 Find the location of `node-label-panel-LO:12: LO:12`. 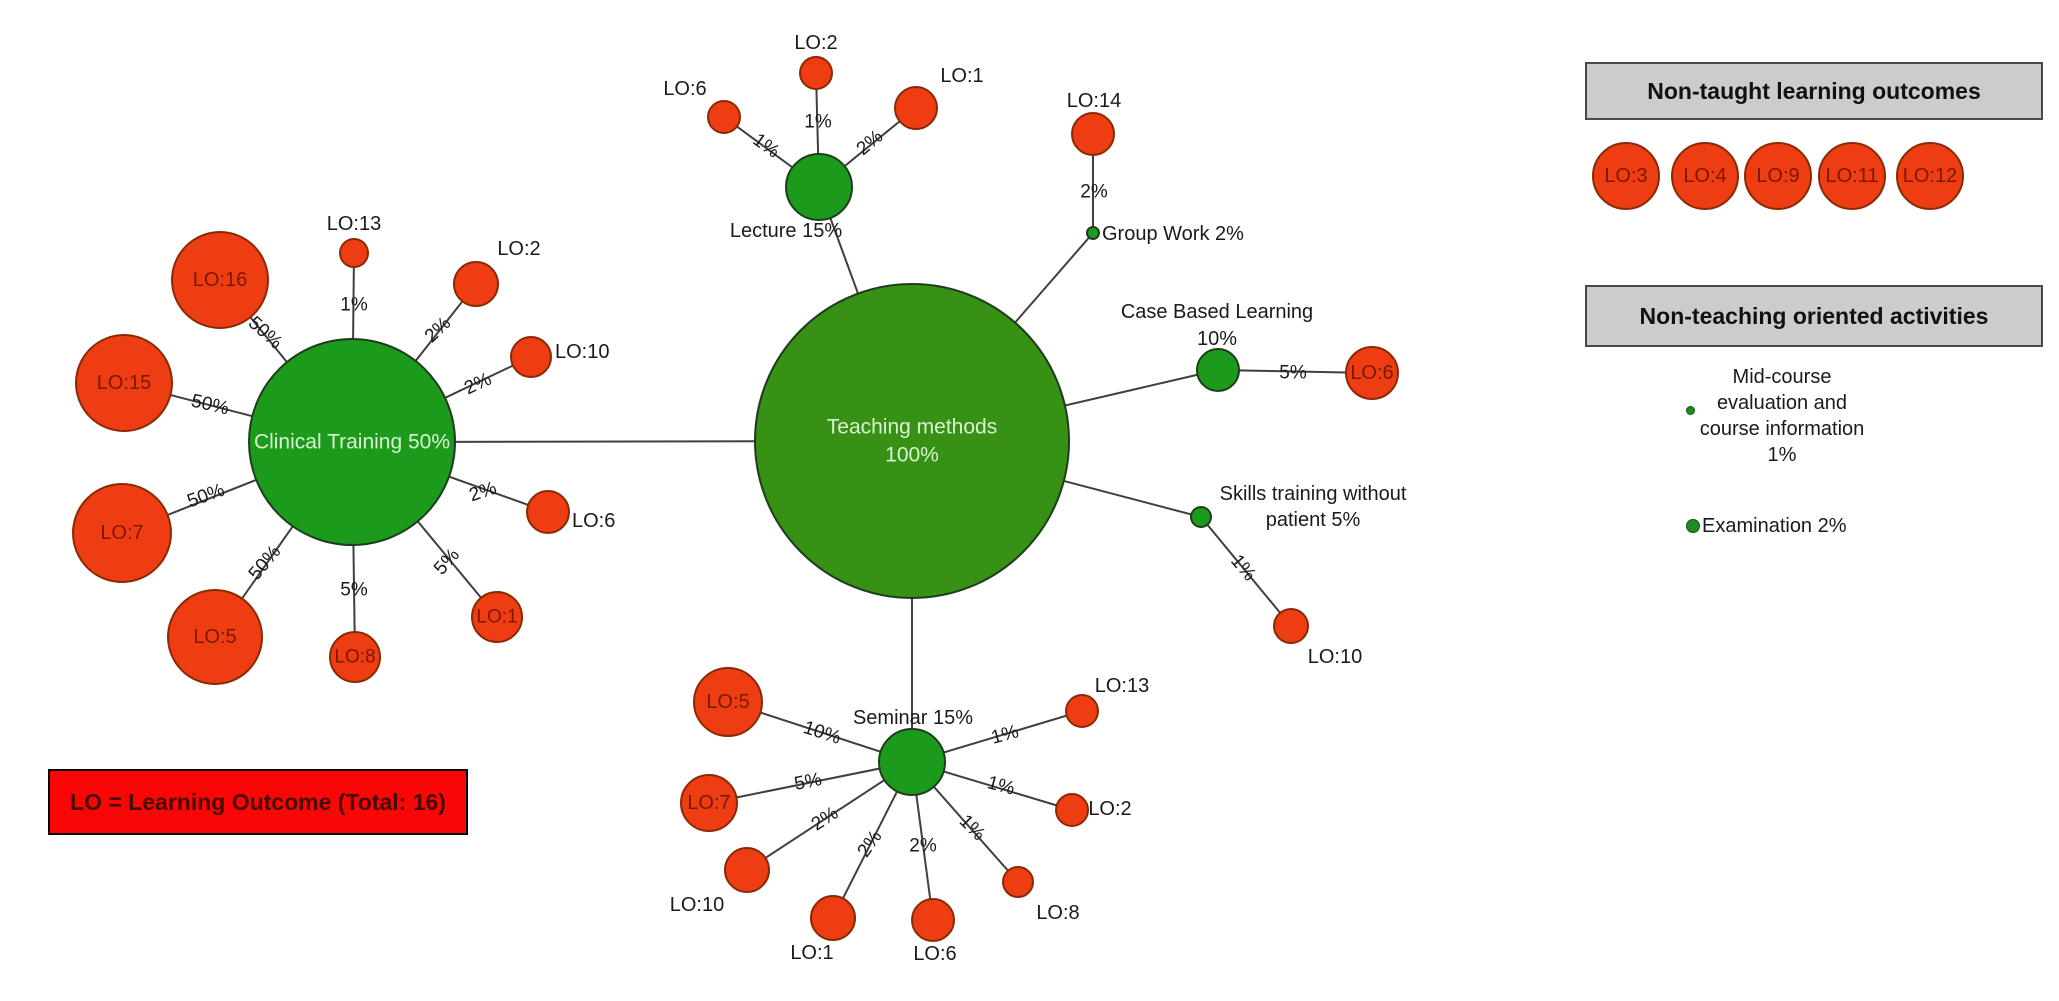

node-label-panel-LO:12: LO:12 is located at coordinates (1930, 176).